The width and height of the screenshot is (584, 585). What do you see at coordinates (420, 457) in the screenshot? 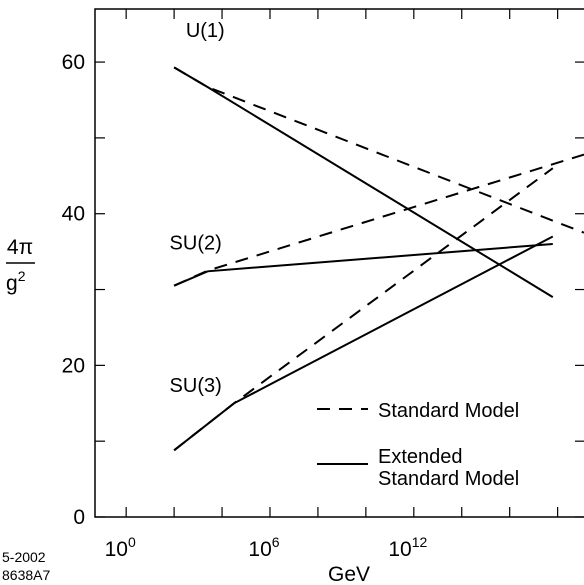
I see `legend-label: Extended` at bounding box center [420, 457].